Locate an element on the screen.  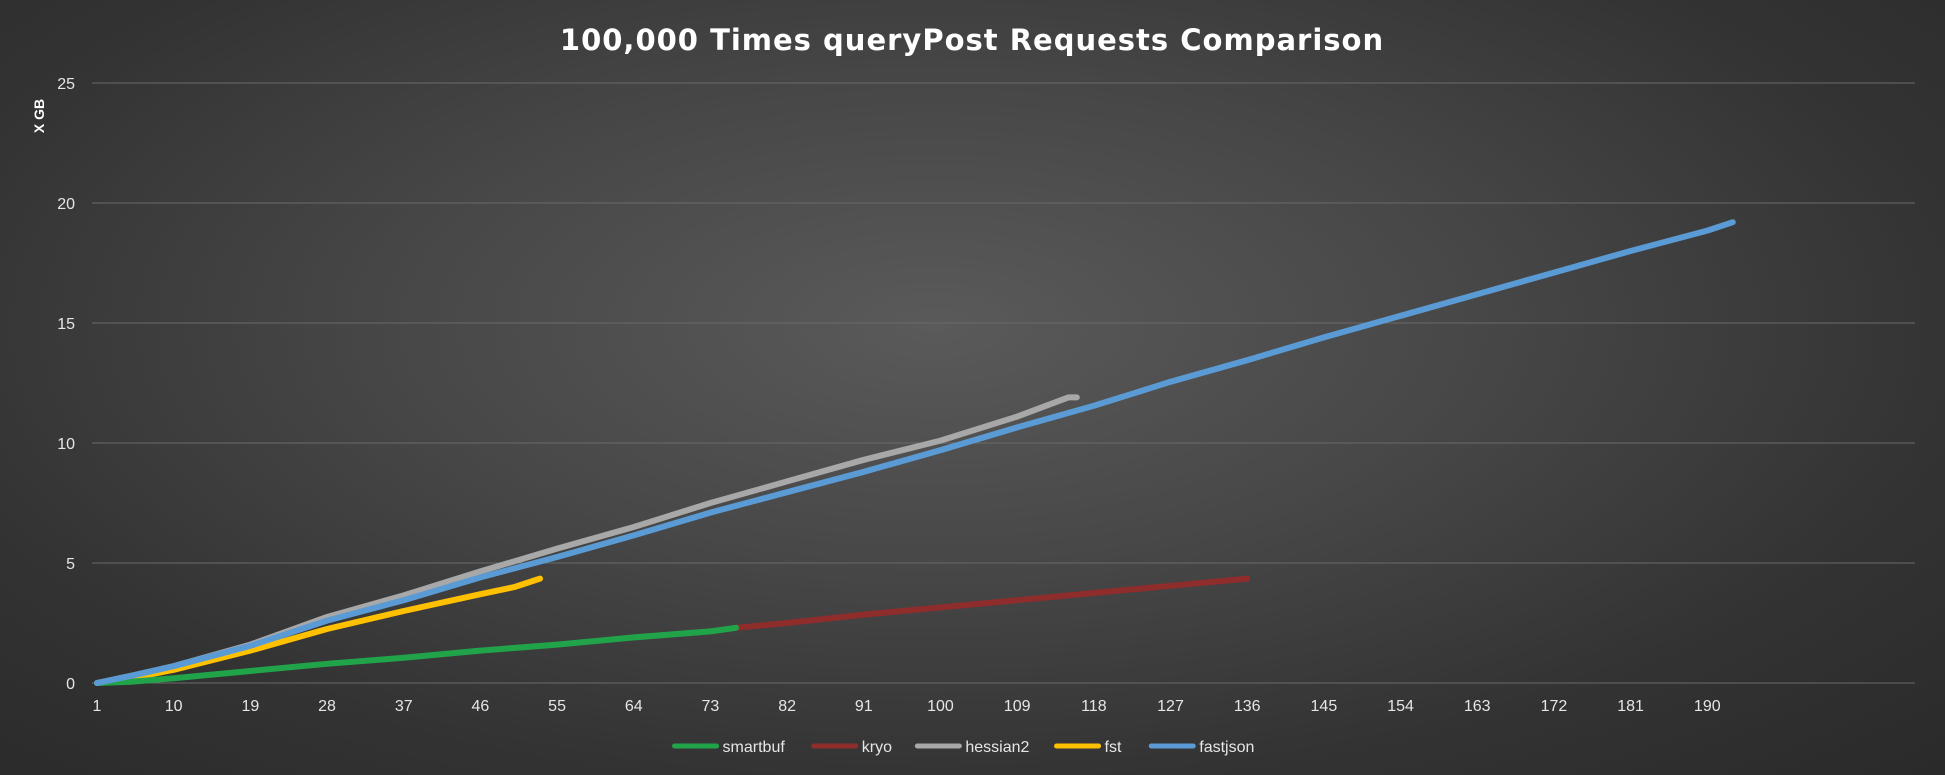
y-tick-label: 0 is located at coordinates (70, 684).